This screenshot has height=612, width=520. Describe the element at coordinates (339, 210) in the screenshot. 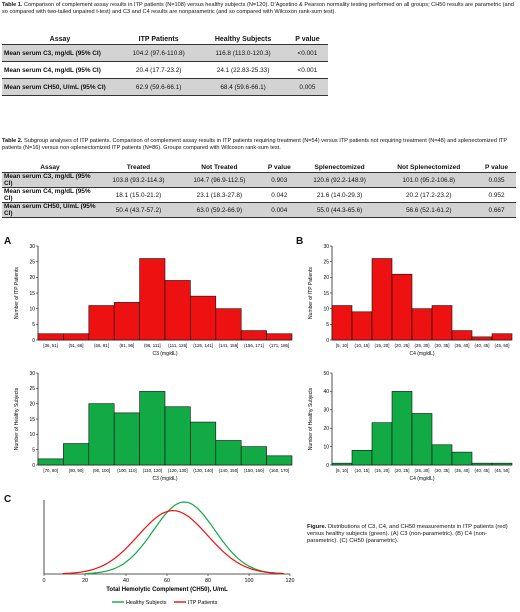

I see `table-cell: 55.0 (44.3-65.6)` at that location.